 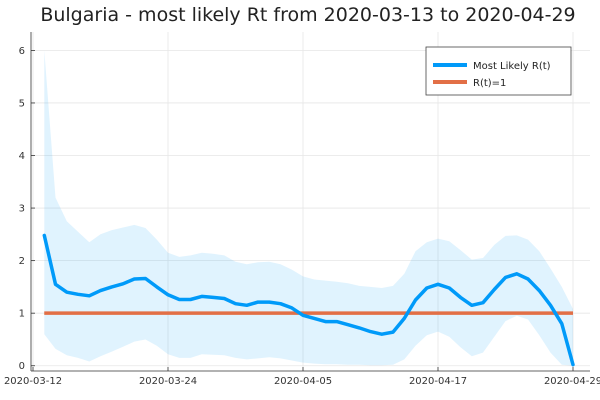 I want to click on legend-box, so click(x=498, y=71).